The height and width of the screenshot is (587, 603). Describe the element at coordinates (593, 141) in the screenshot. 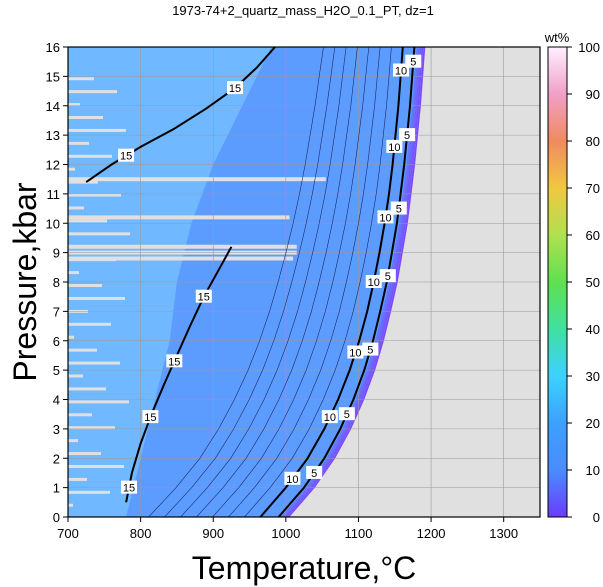

I see `colorbar-tick-label: 80` at that location.